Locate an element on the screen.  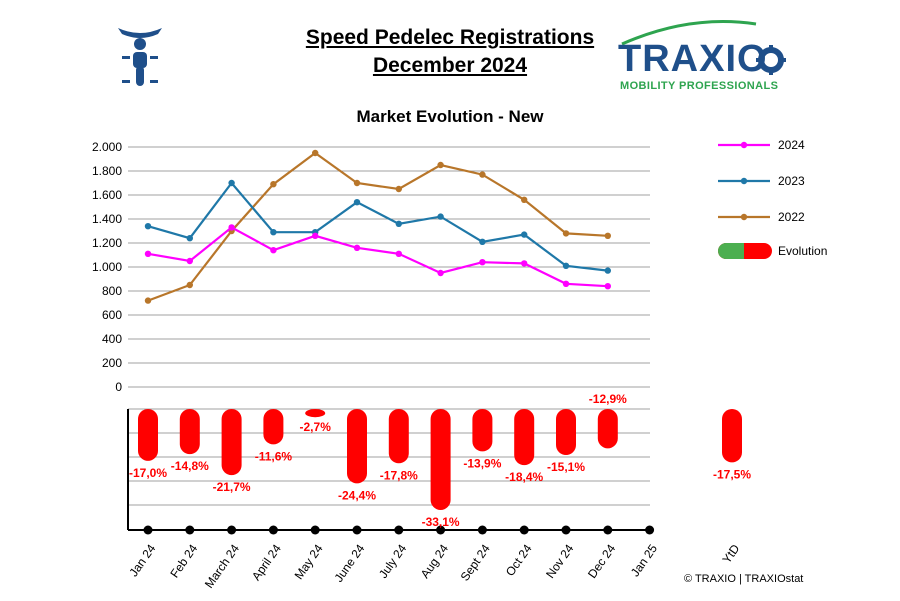
legend-marker-2022 is located at coordinates (744, 217).